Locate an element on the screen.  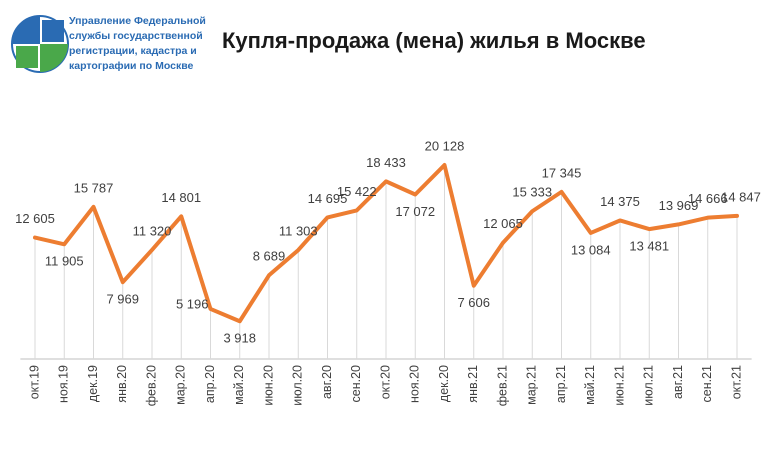
x-tick-label: июл.20 is located at coordinates (298, 385).